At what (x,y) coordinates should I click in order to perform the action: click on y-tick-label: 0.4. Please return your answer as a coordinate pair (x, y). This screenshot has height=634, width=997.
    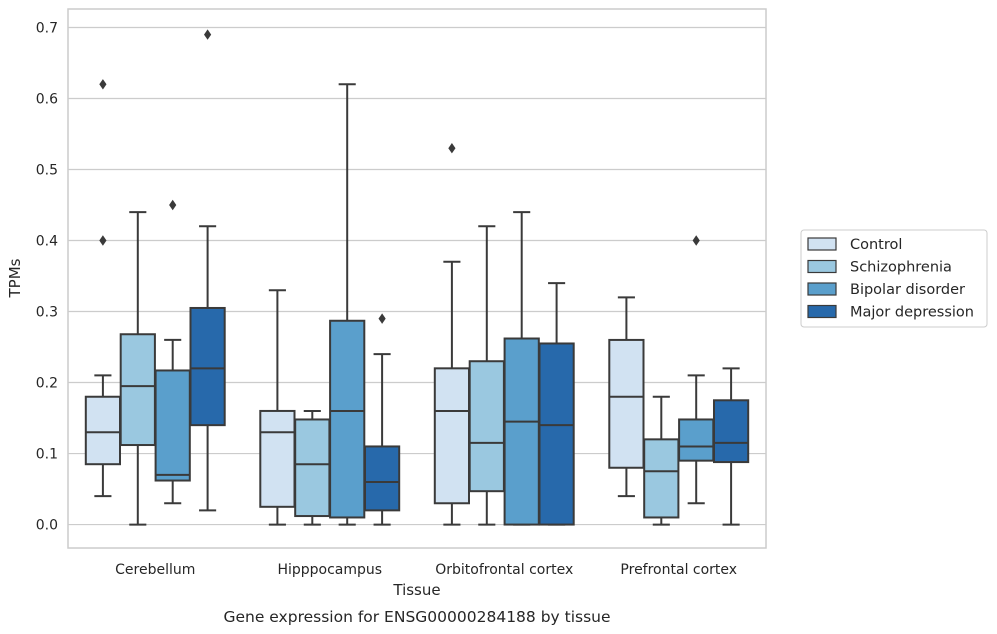
    Looking at the image, I should click on (47, 242).